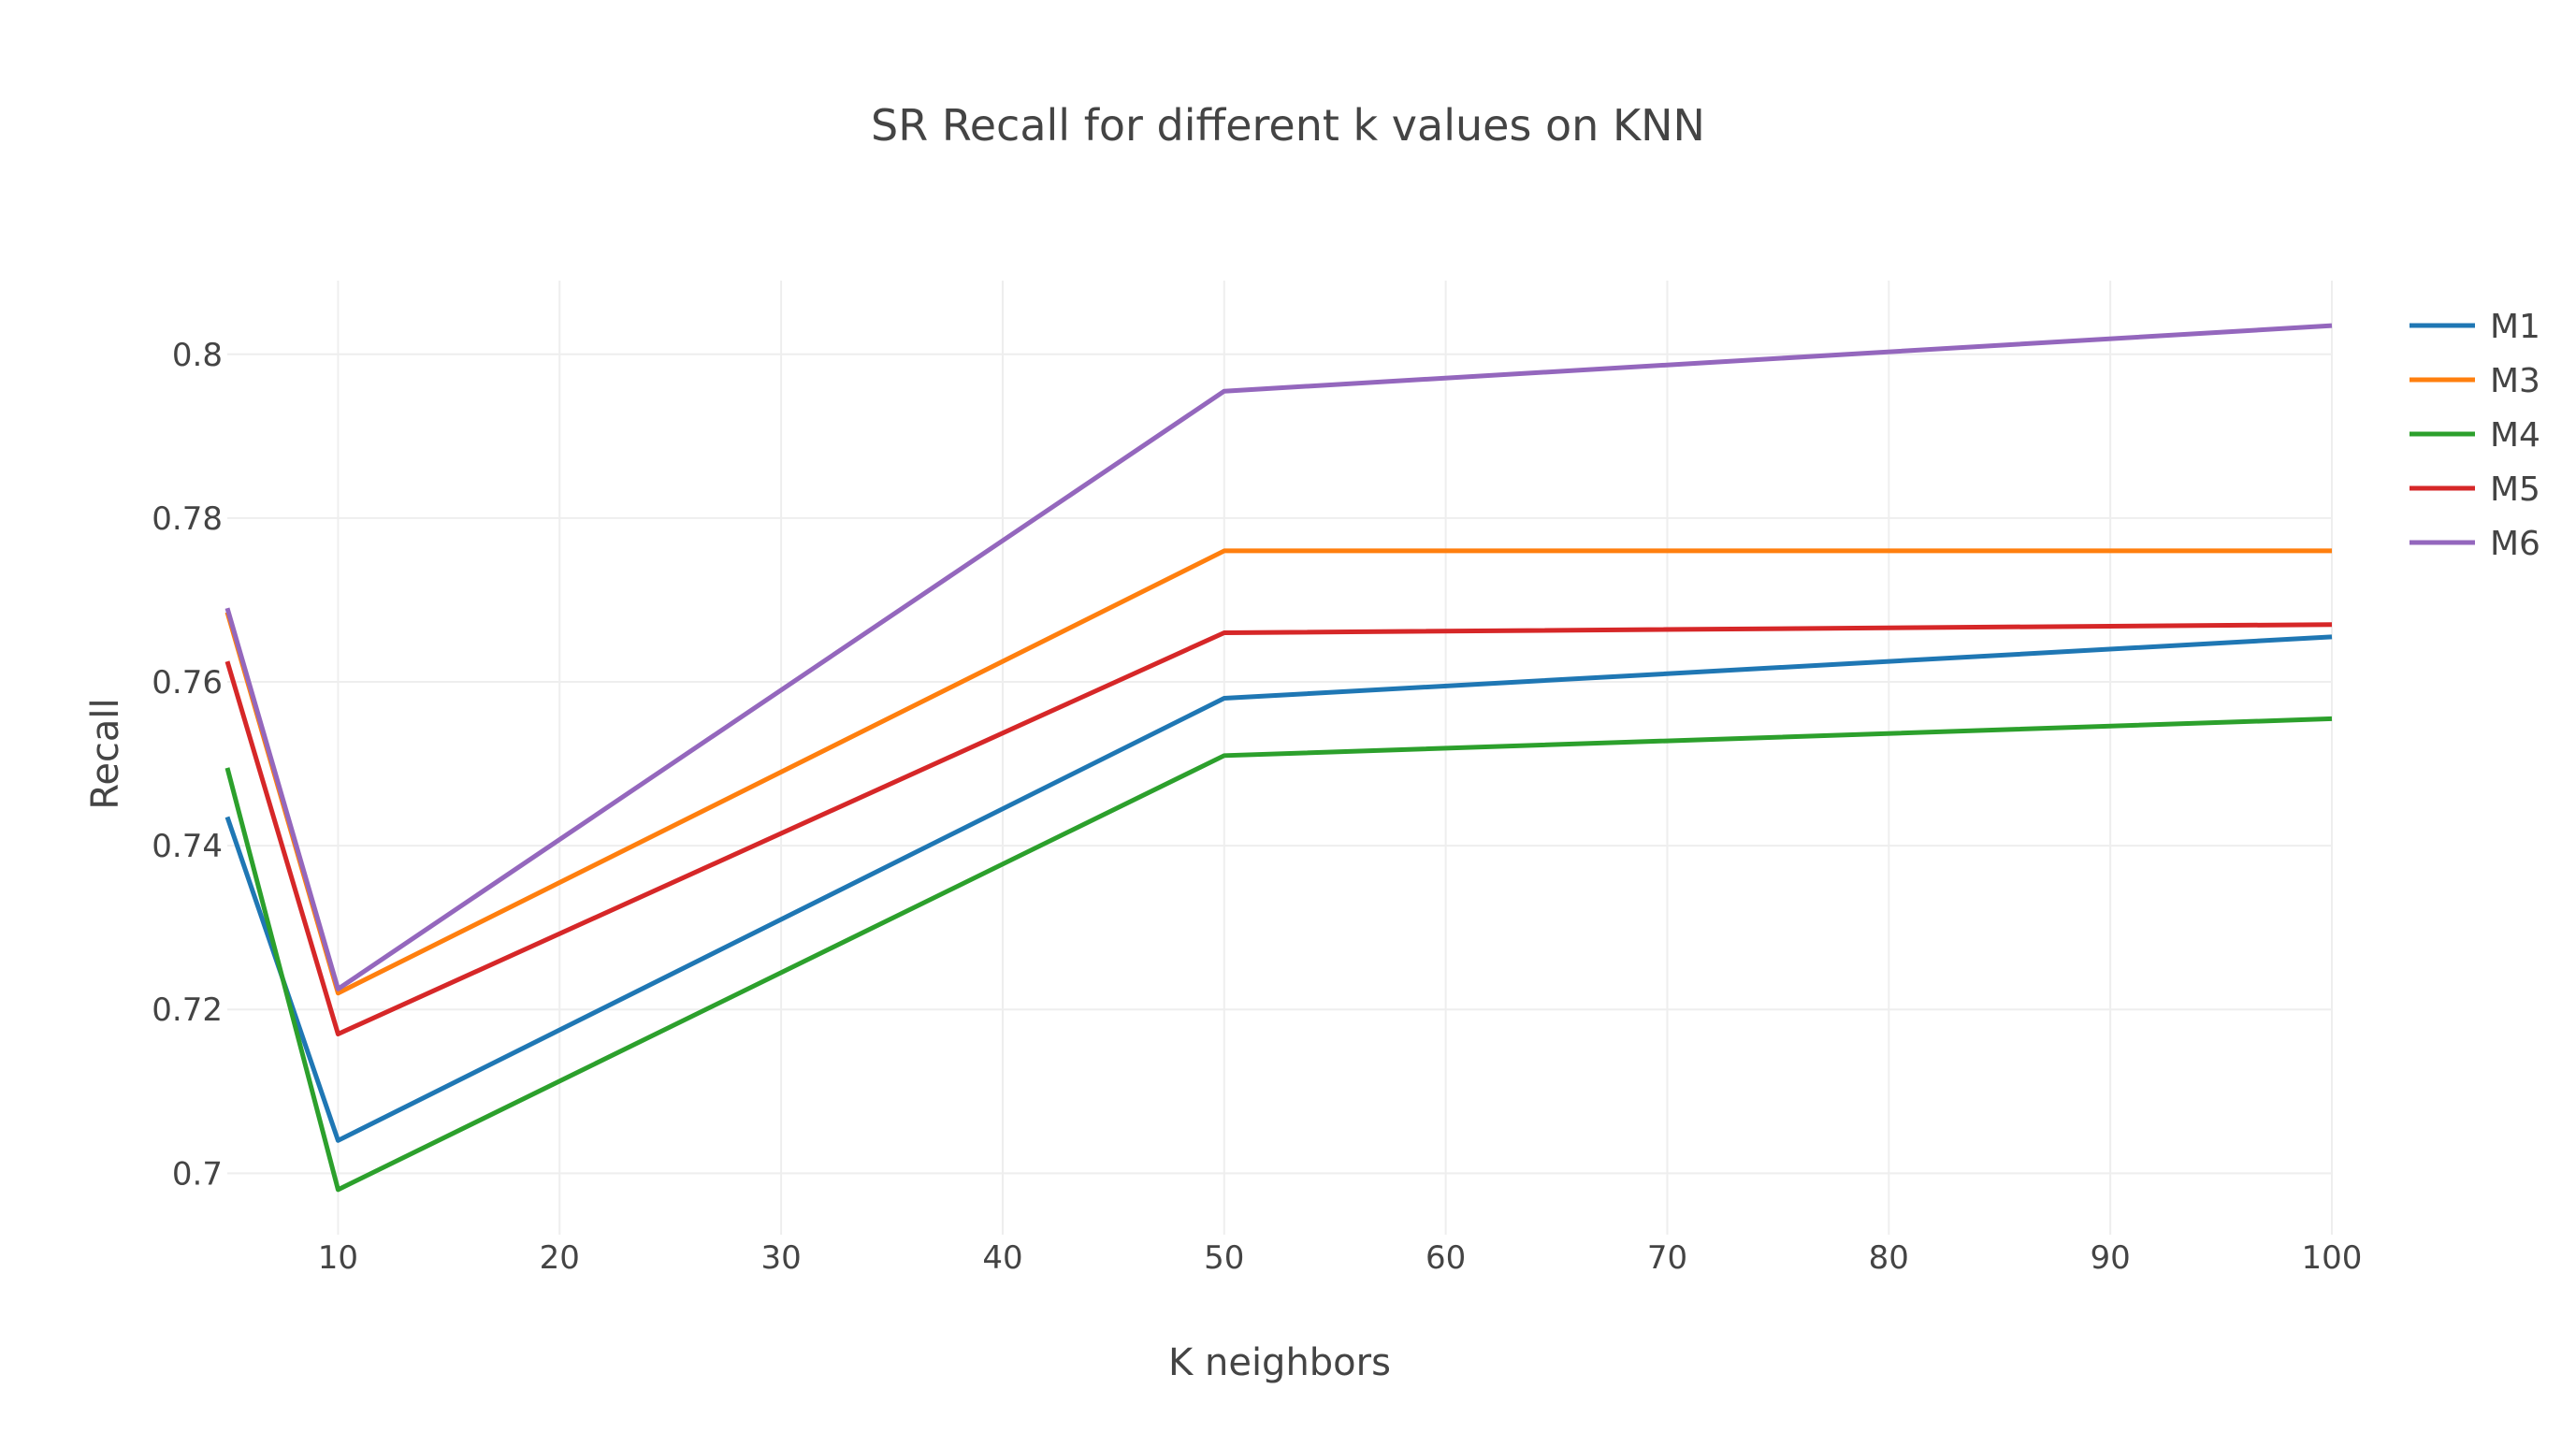  Describe the element at coordinates (2475, 381) in the screenshot. I see `legend-item-m3: M3` at that location.